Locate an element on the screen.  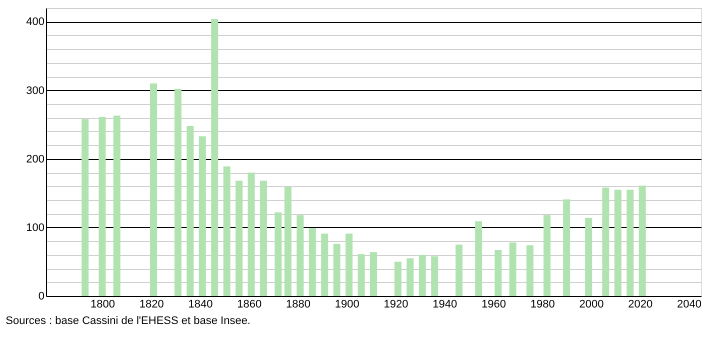
x-tick-label: 1960 is located at coordinates (494, 304).